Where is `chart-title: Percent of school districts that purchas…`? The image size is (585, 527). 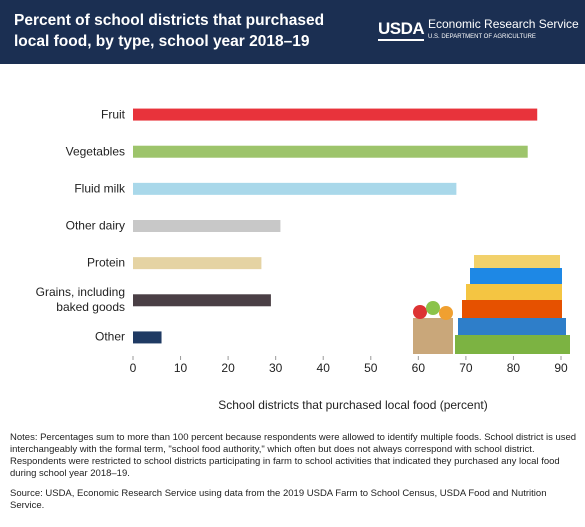
chart-title: Percent of school districts that purchas… is located at coordinates (169, 31).